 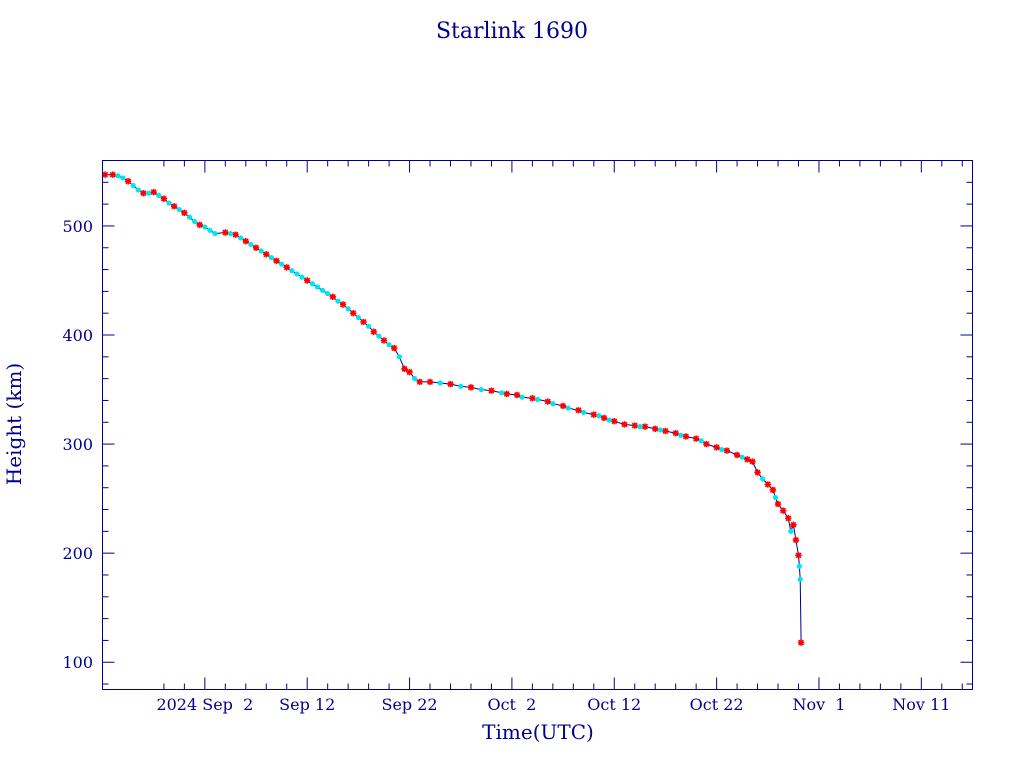 I want to click on y-tick-label: 200, so click(x=77, y=553).